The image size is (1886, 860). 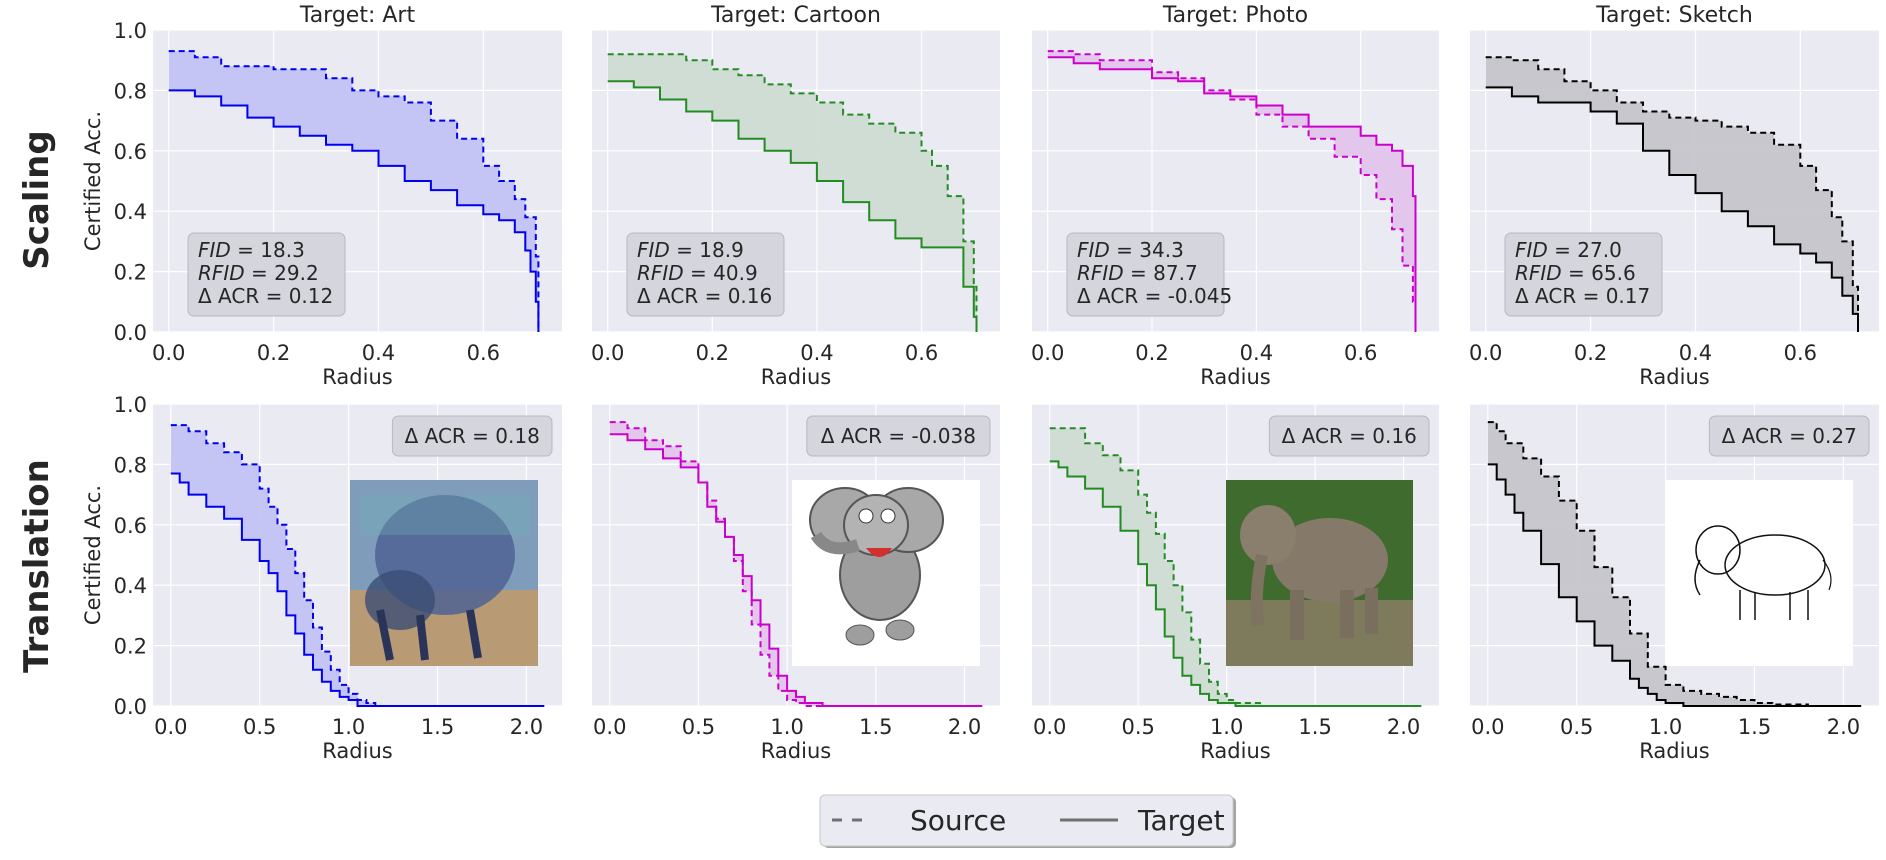 What do you see at coordinates (958, 820) in the screenshot?
I see `legend-source-label: Source` at bounding box center [958, 820].